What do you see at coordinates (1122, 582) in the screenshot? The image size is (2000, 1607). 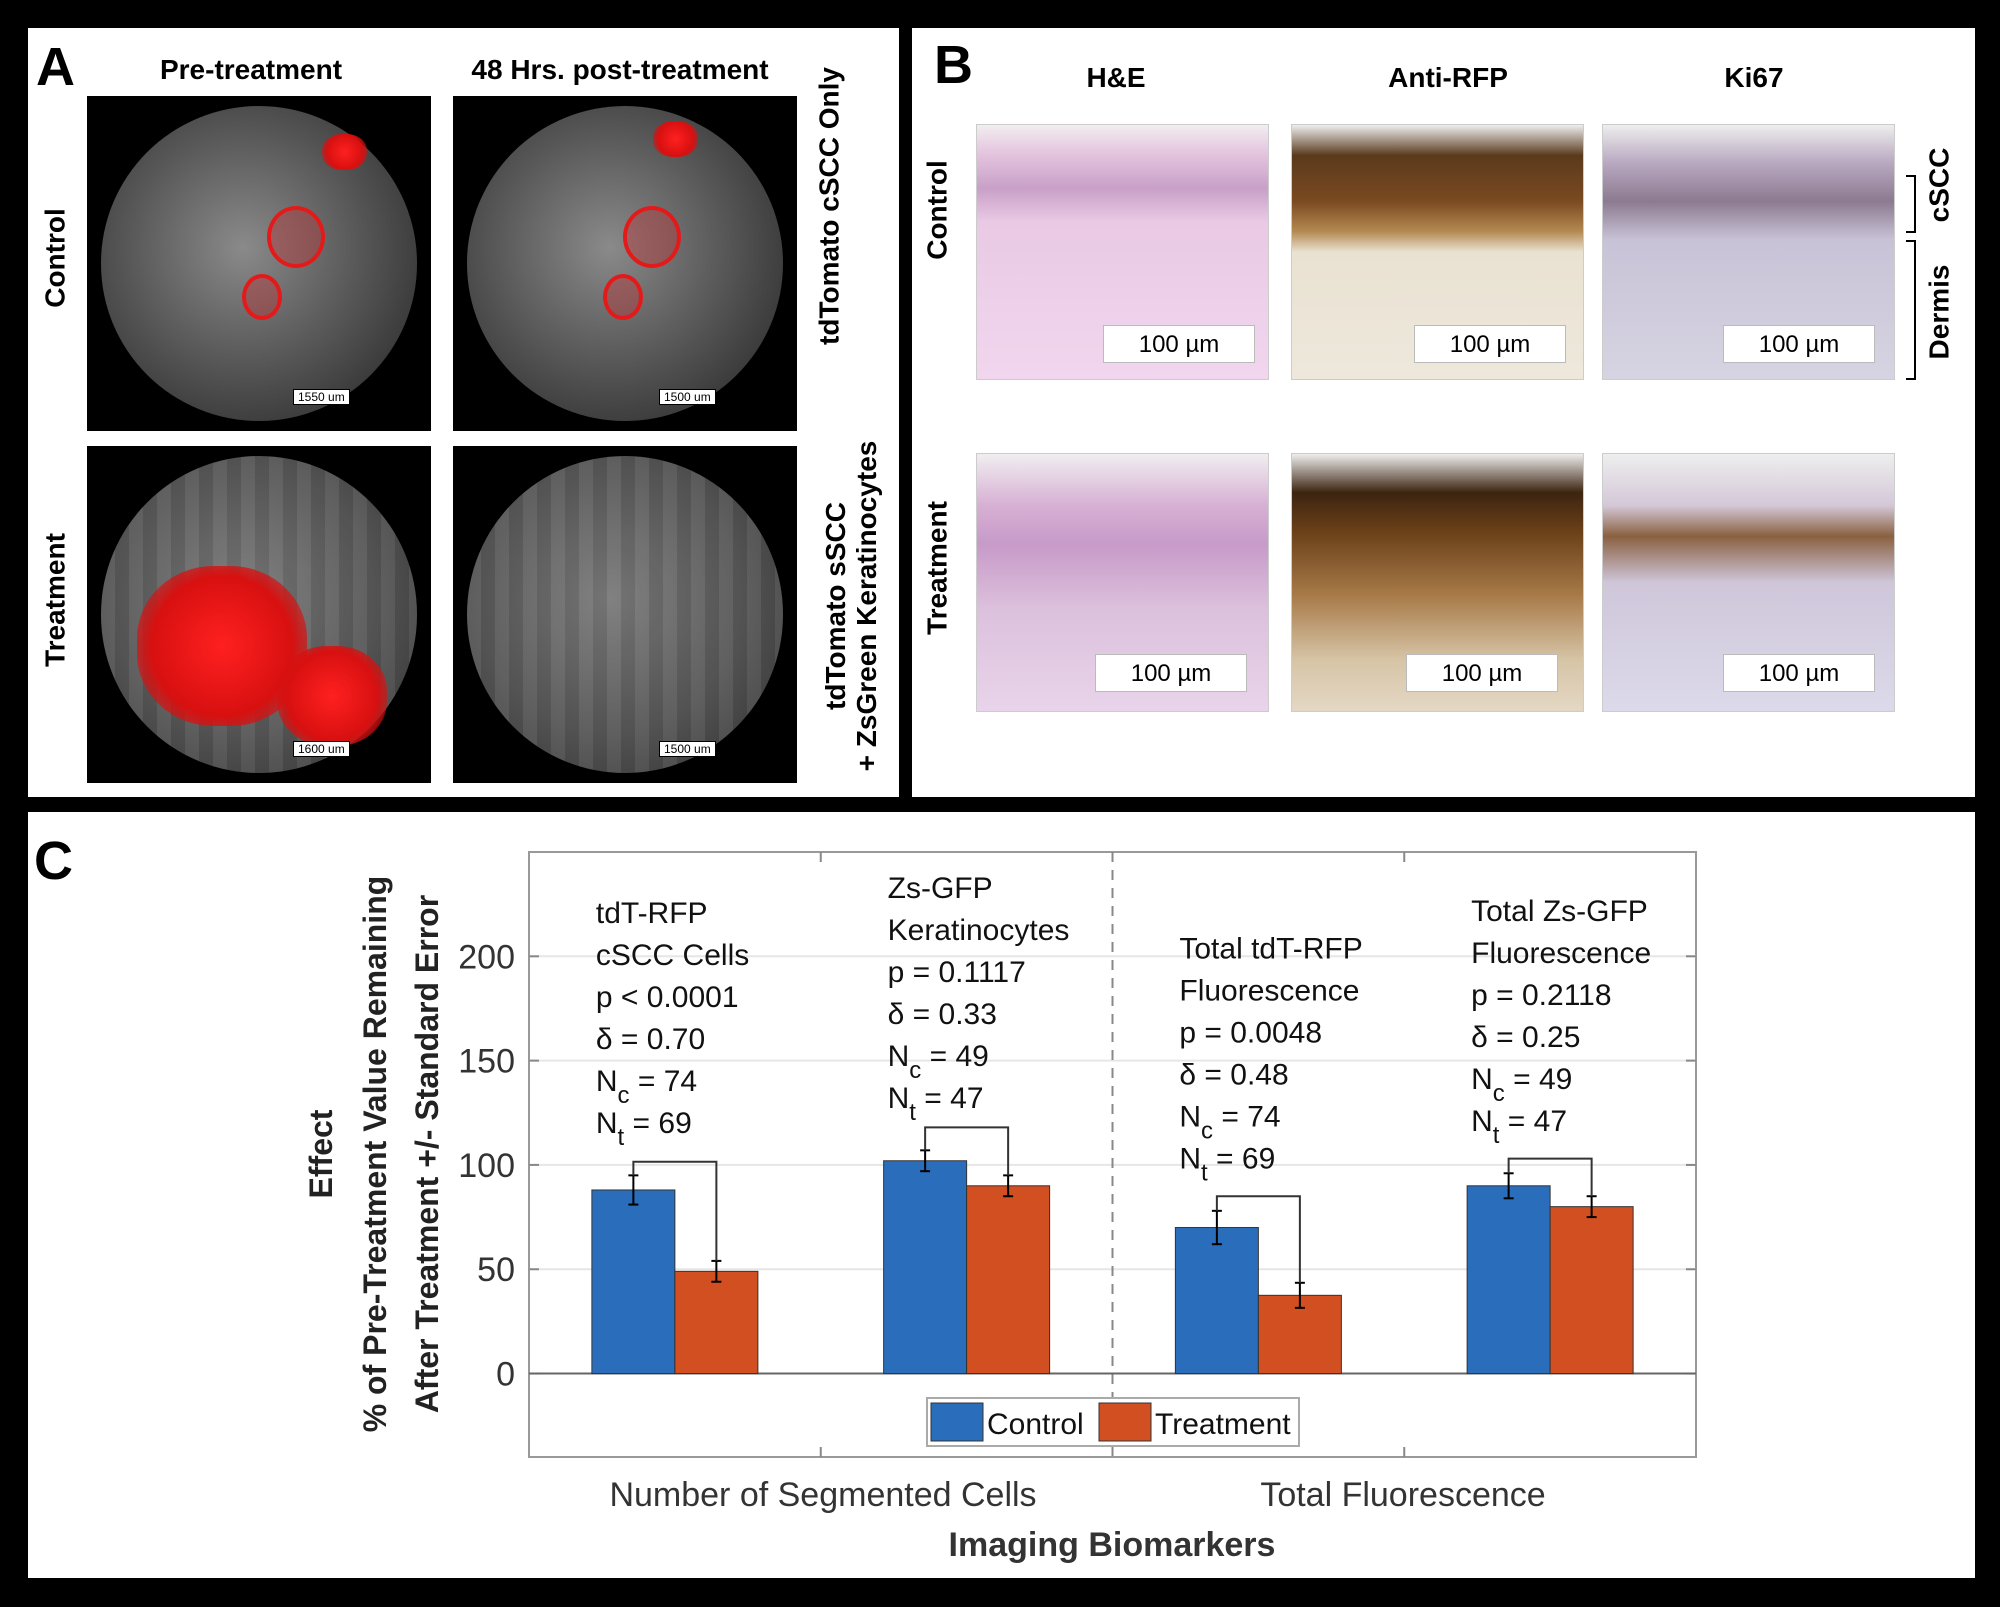 I see `histology-he-treatment: 100 µm` at bounding box center [1122, 582].